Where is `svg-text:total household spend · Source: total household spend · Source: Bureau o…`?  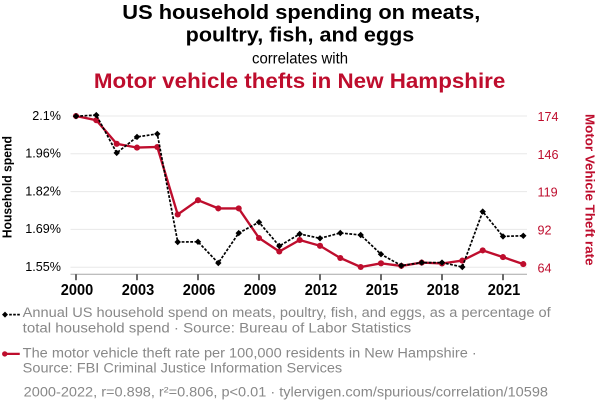 svg-text:total household spend · Source: total household spend · Source: Bureau o… is located at coordinates (217, 328).